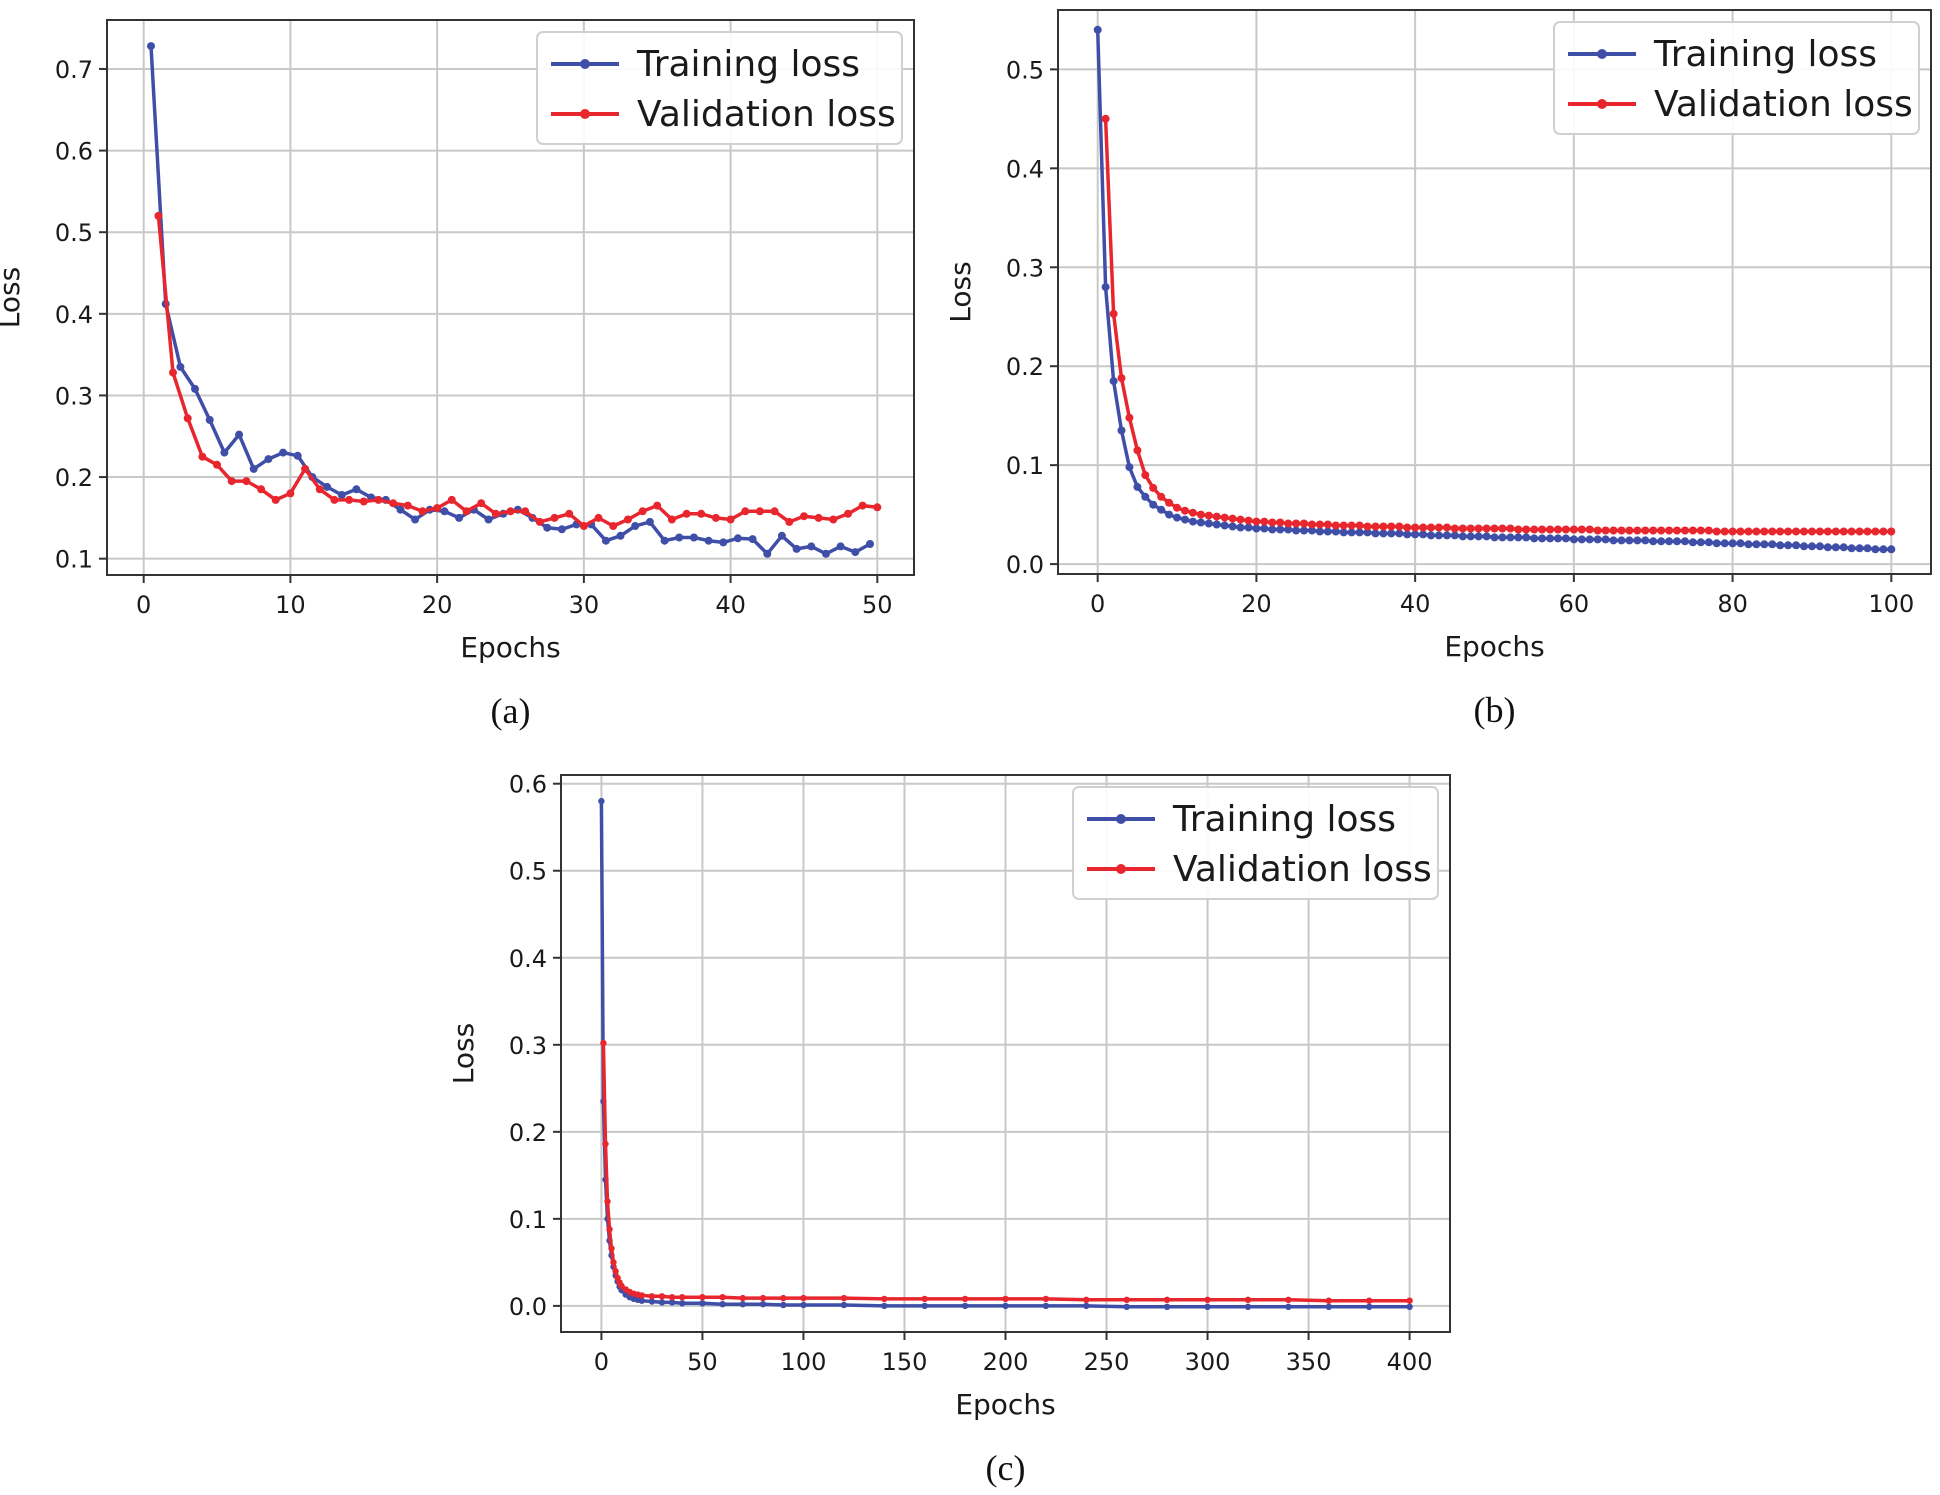  I want to click on x-tick-label: 60, so click(1574, 604).